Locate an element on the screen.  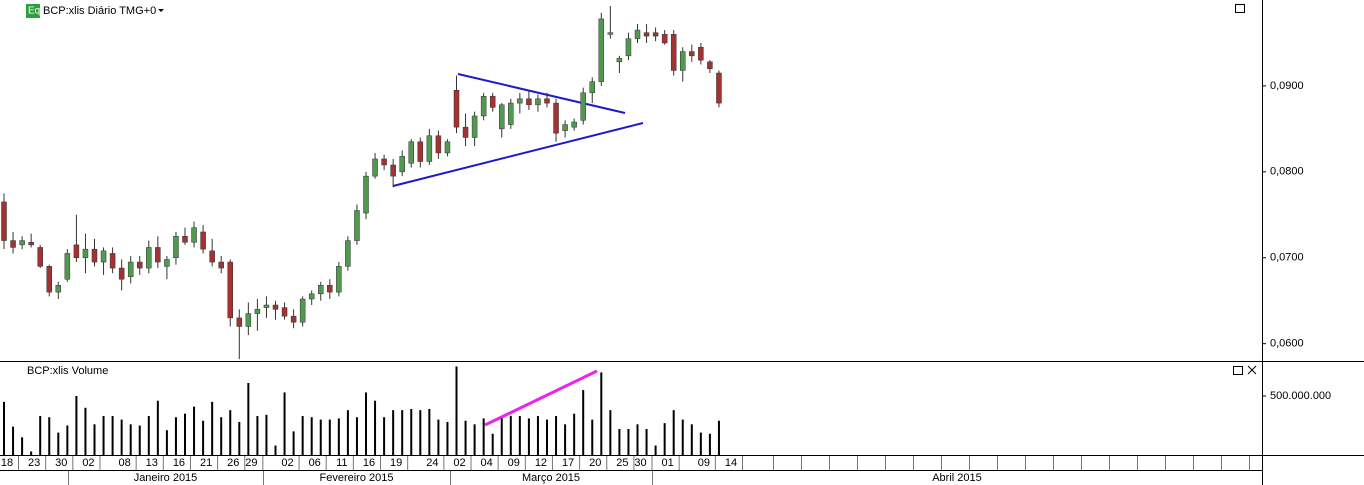
x-tick-label: 16 is located at coordinates (179, 463).